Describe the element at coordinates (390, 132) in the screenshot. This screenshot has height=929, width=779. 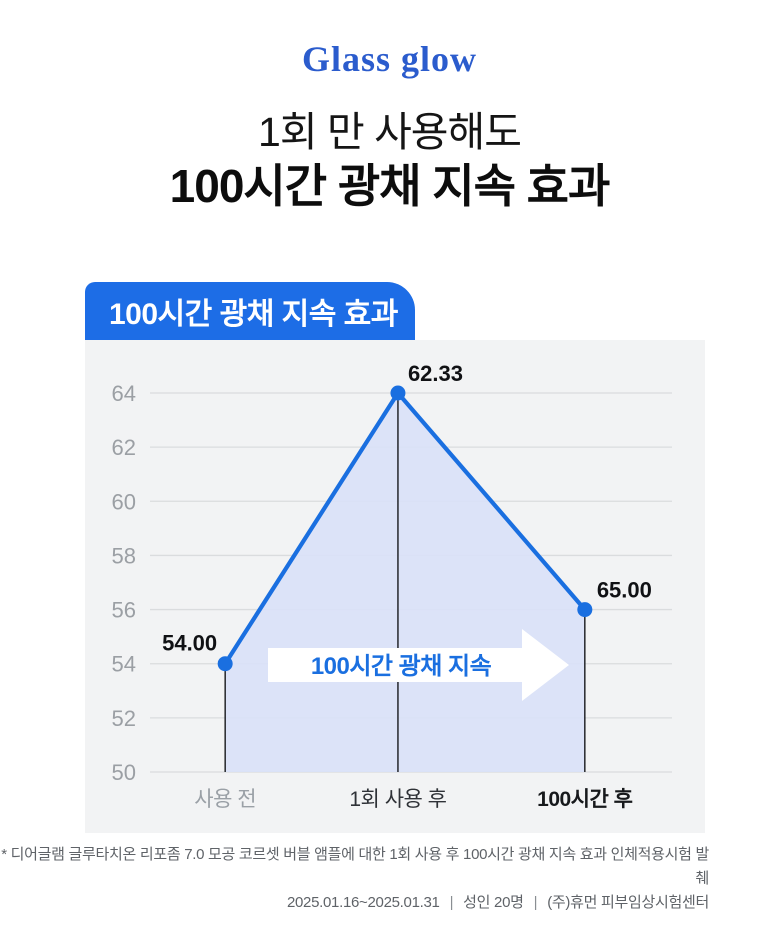
I see `headline-line1: 1회 만 사용해도` at that location.